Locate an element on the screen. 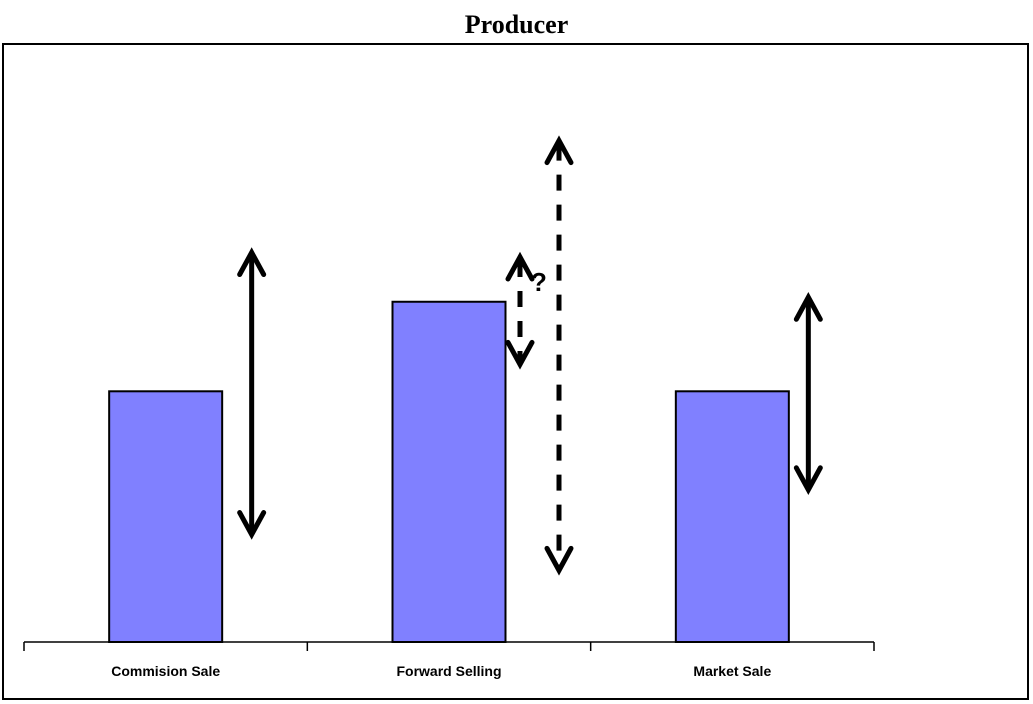 Image resolution: width=1033 pixels, height=704 pixels. x-tick-label: Forward Selling is located at coordinates (448, 671).